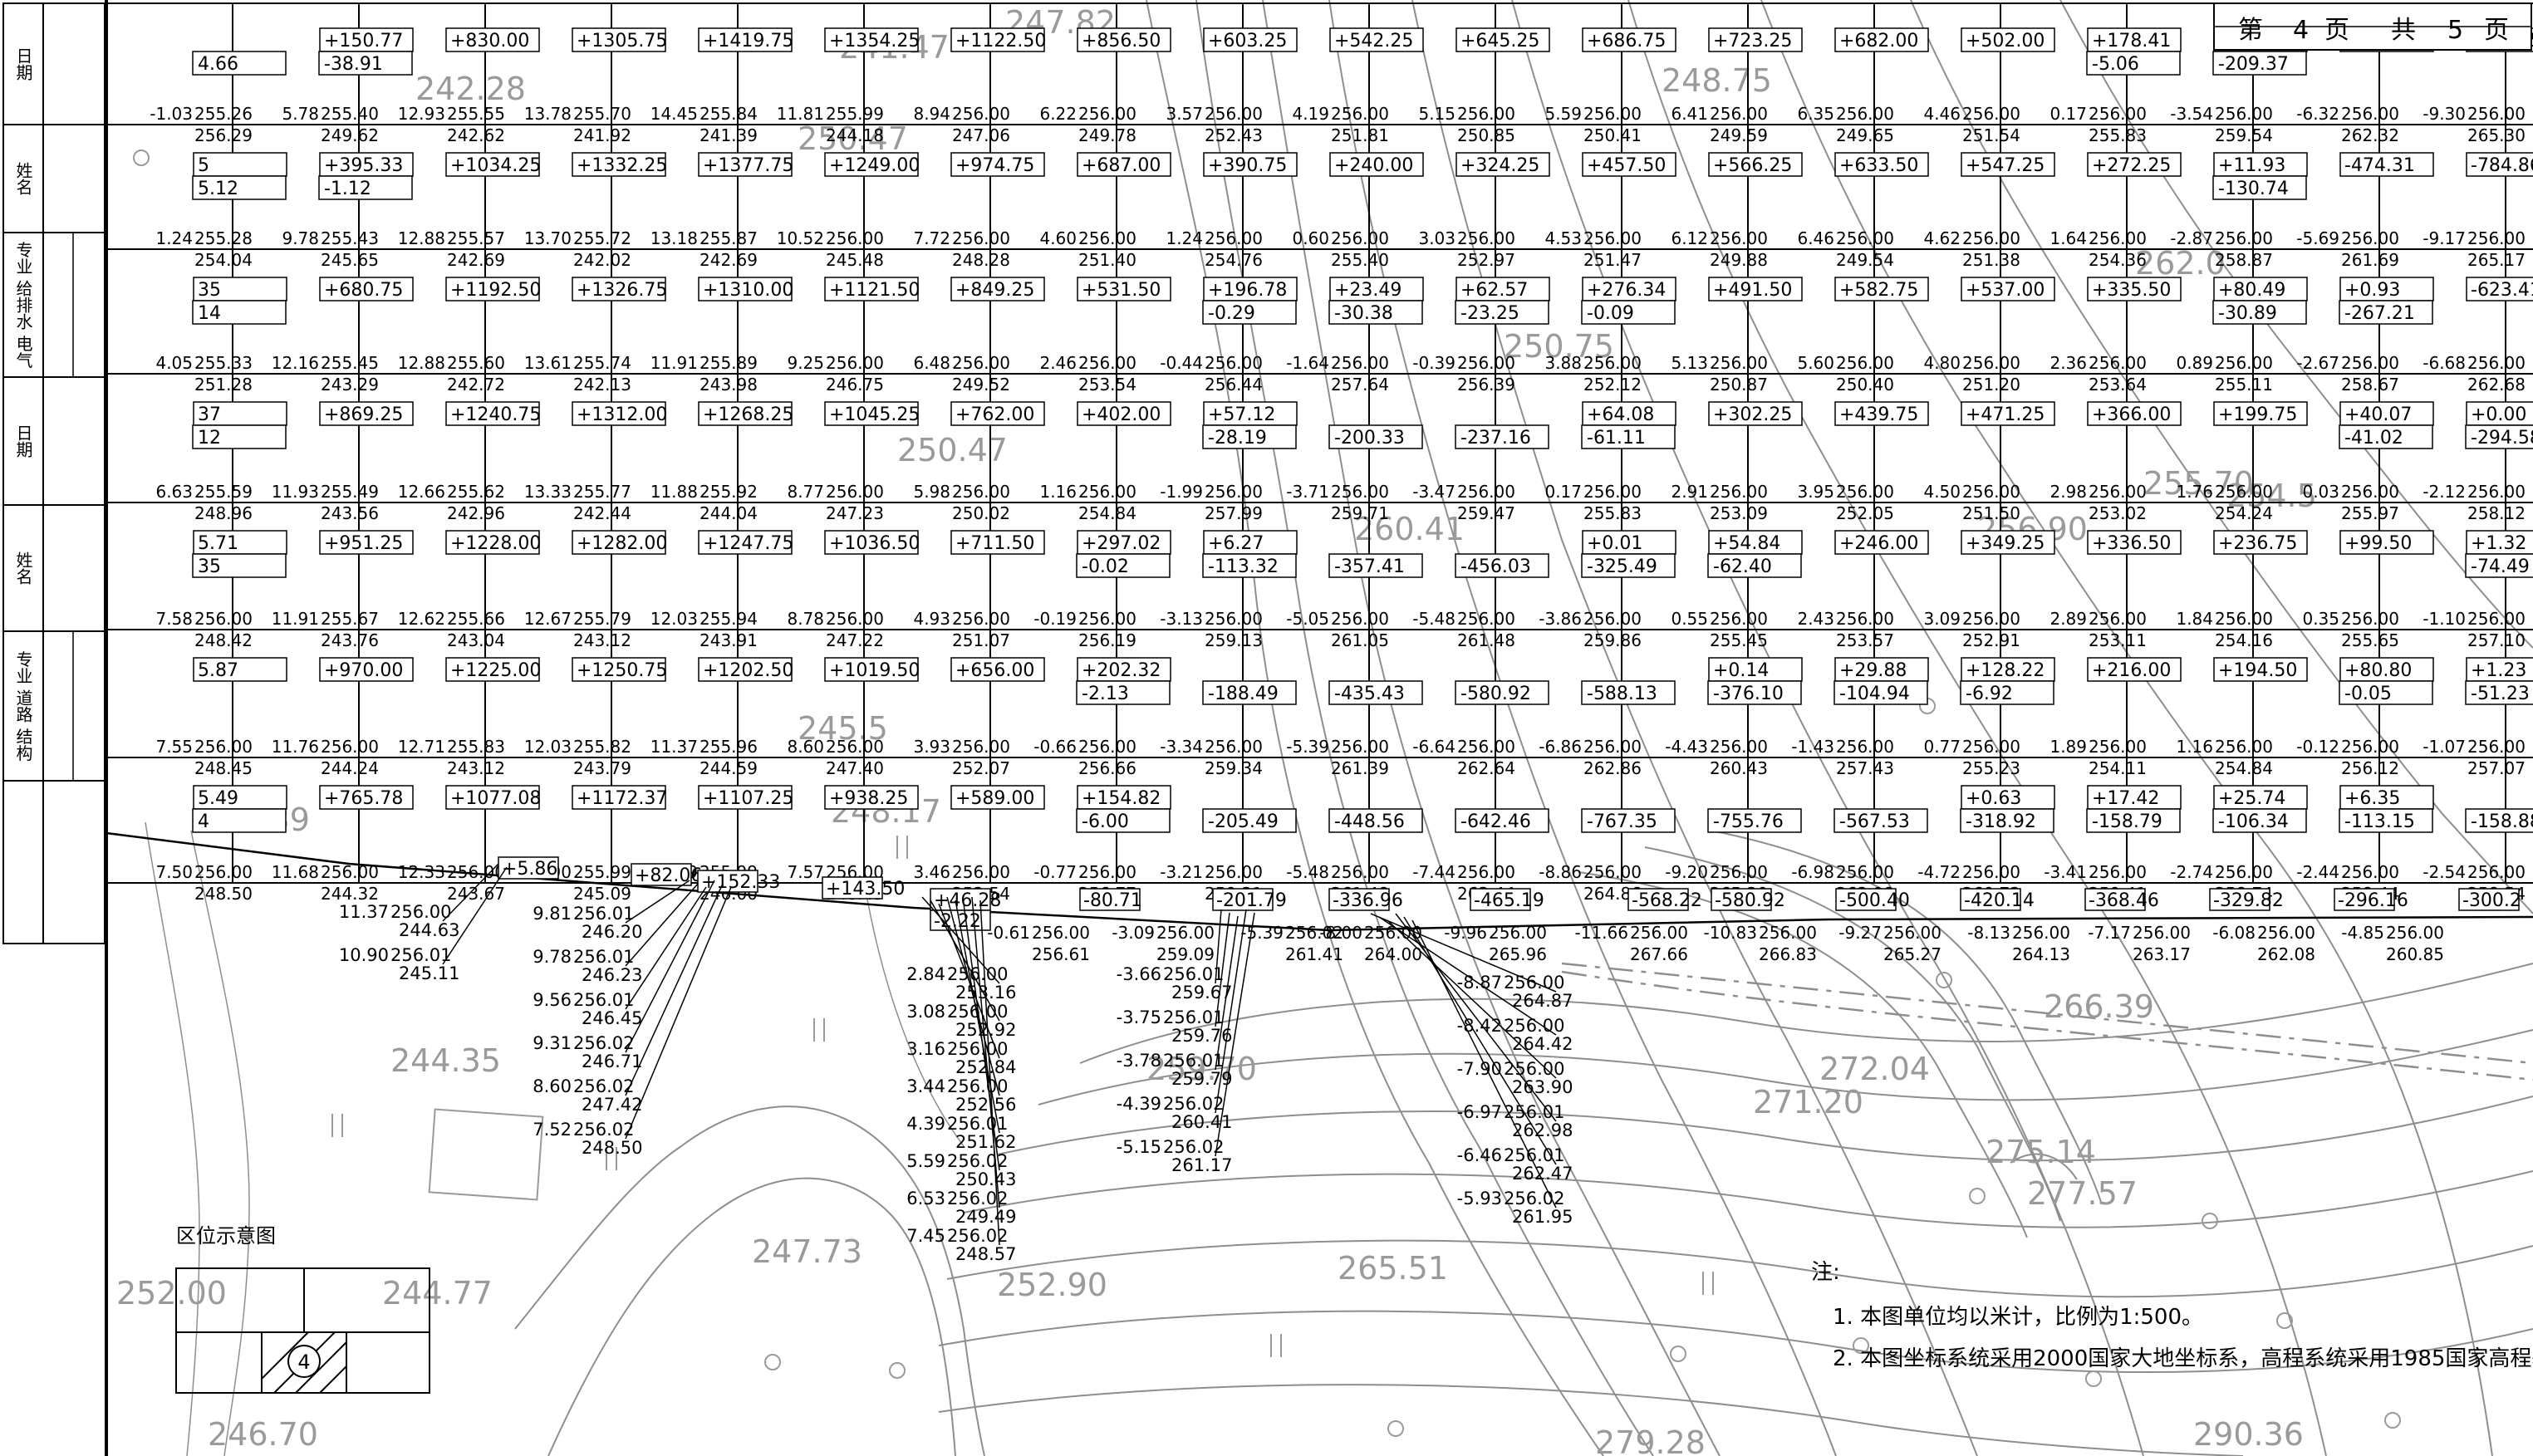  I want to click on note-item-1: 1. 本图单位均以米计，比例为1:500。, so click(2018, 1317).